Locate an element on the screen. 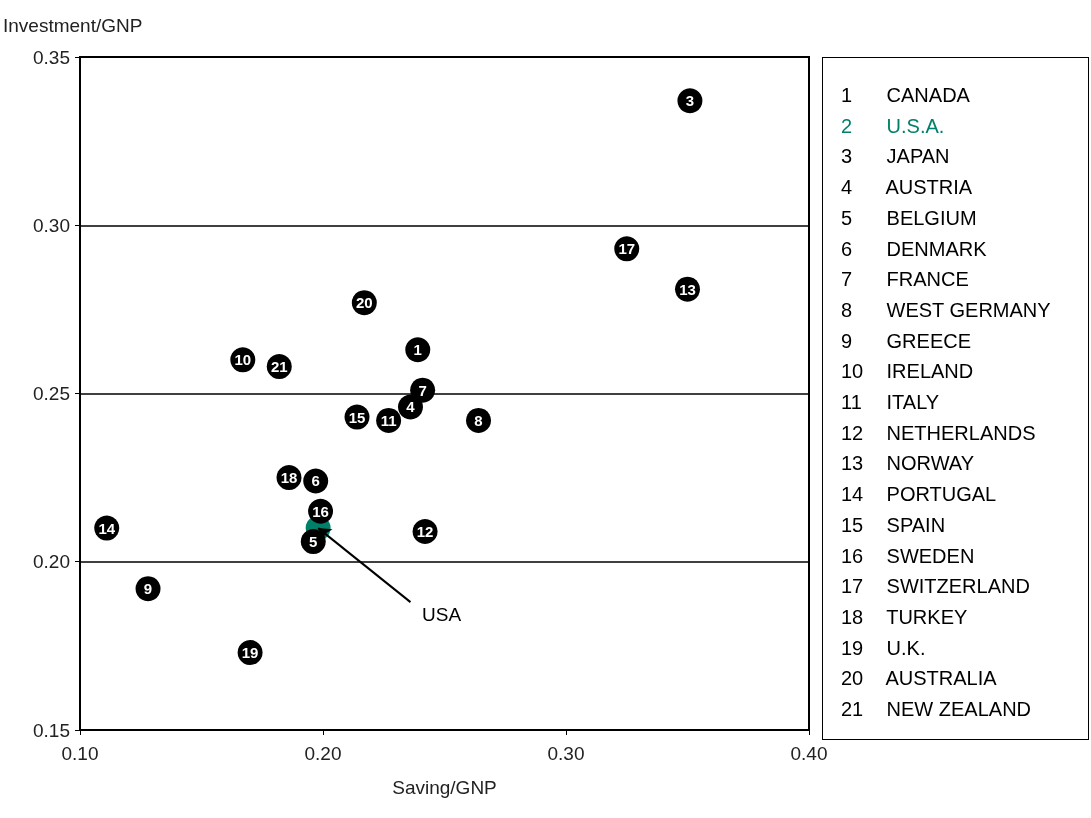  x-tick-label: 0.30 is located at coordinates (566, 753).